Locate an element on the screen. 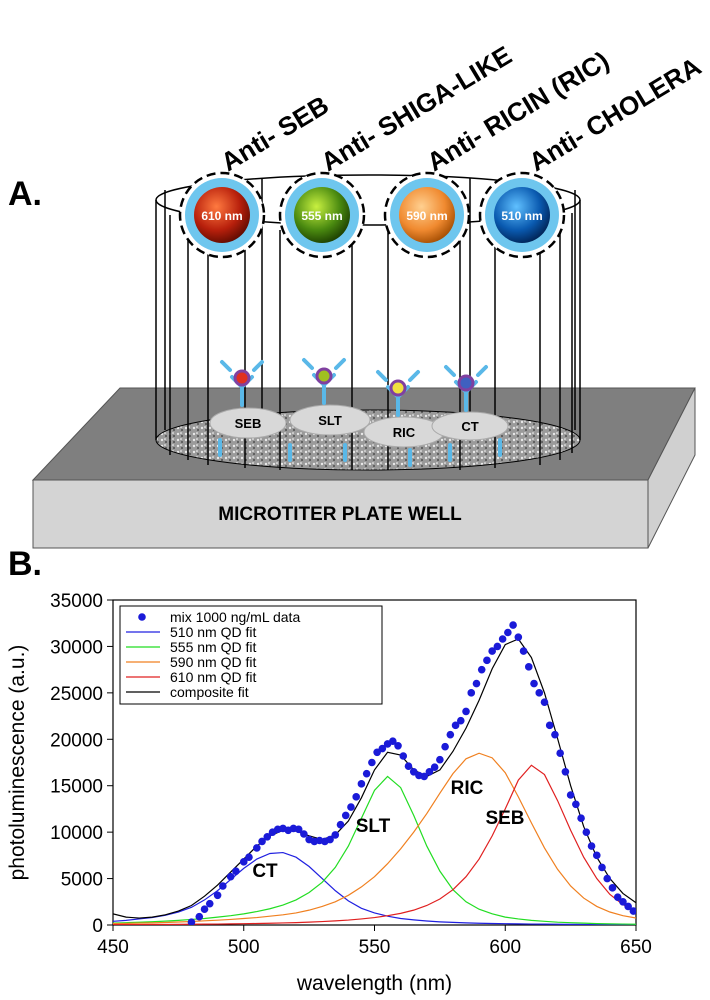 The height and width of the screenshot is (1000, 710). antigen-label: RIC is located at coordinates (404, 432).